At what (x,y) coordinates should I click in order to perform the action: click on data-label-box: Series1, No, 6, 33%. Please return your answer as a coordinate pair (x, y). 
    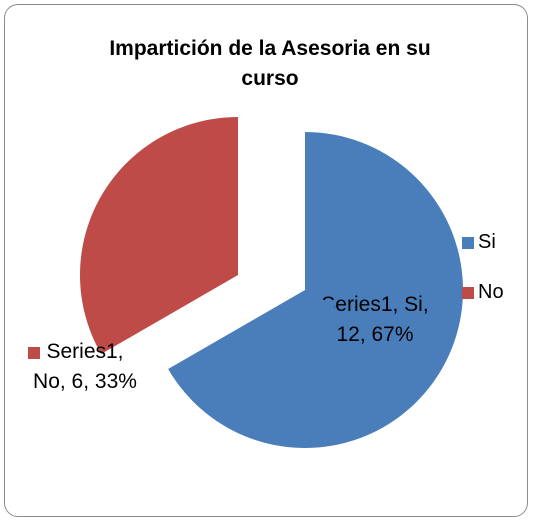
    Looking at the image, I should click on (84, 367).